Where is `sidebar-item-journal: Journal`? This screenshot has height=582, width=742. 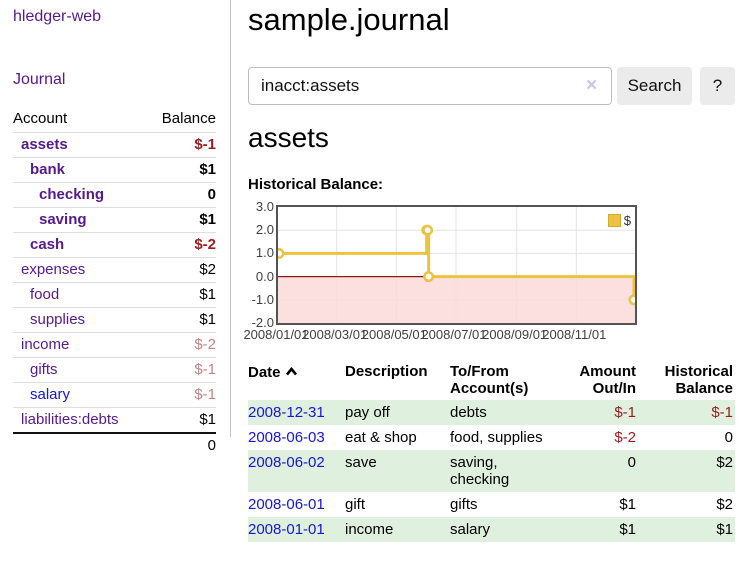 sidebar-item-journal: Journal is located at coordinates (39, 79).